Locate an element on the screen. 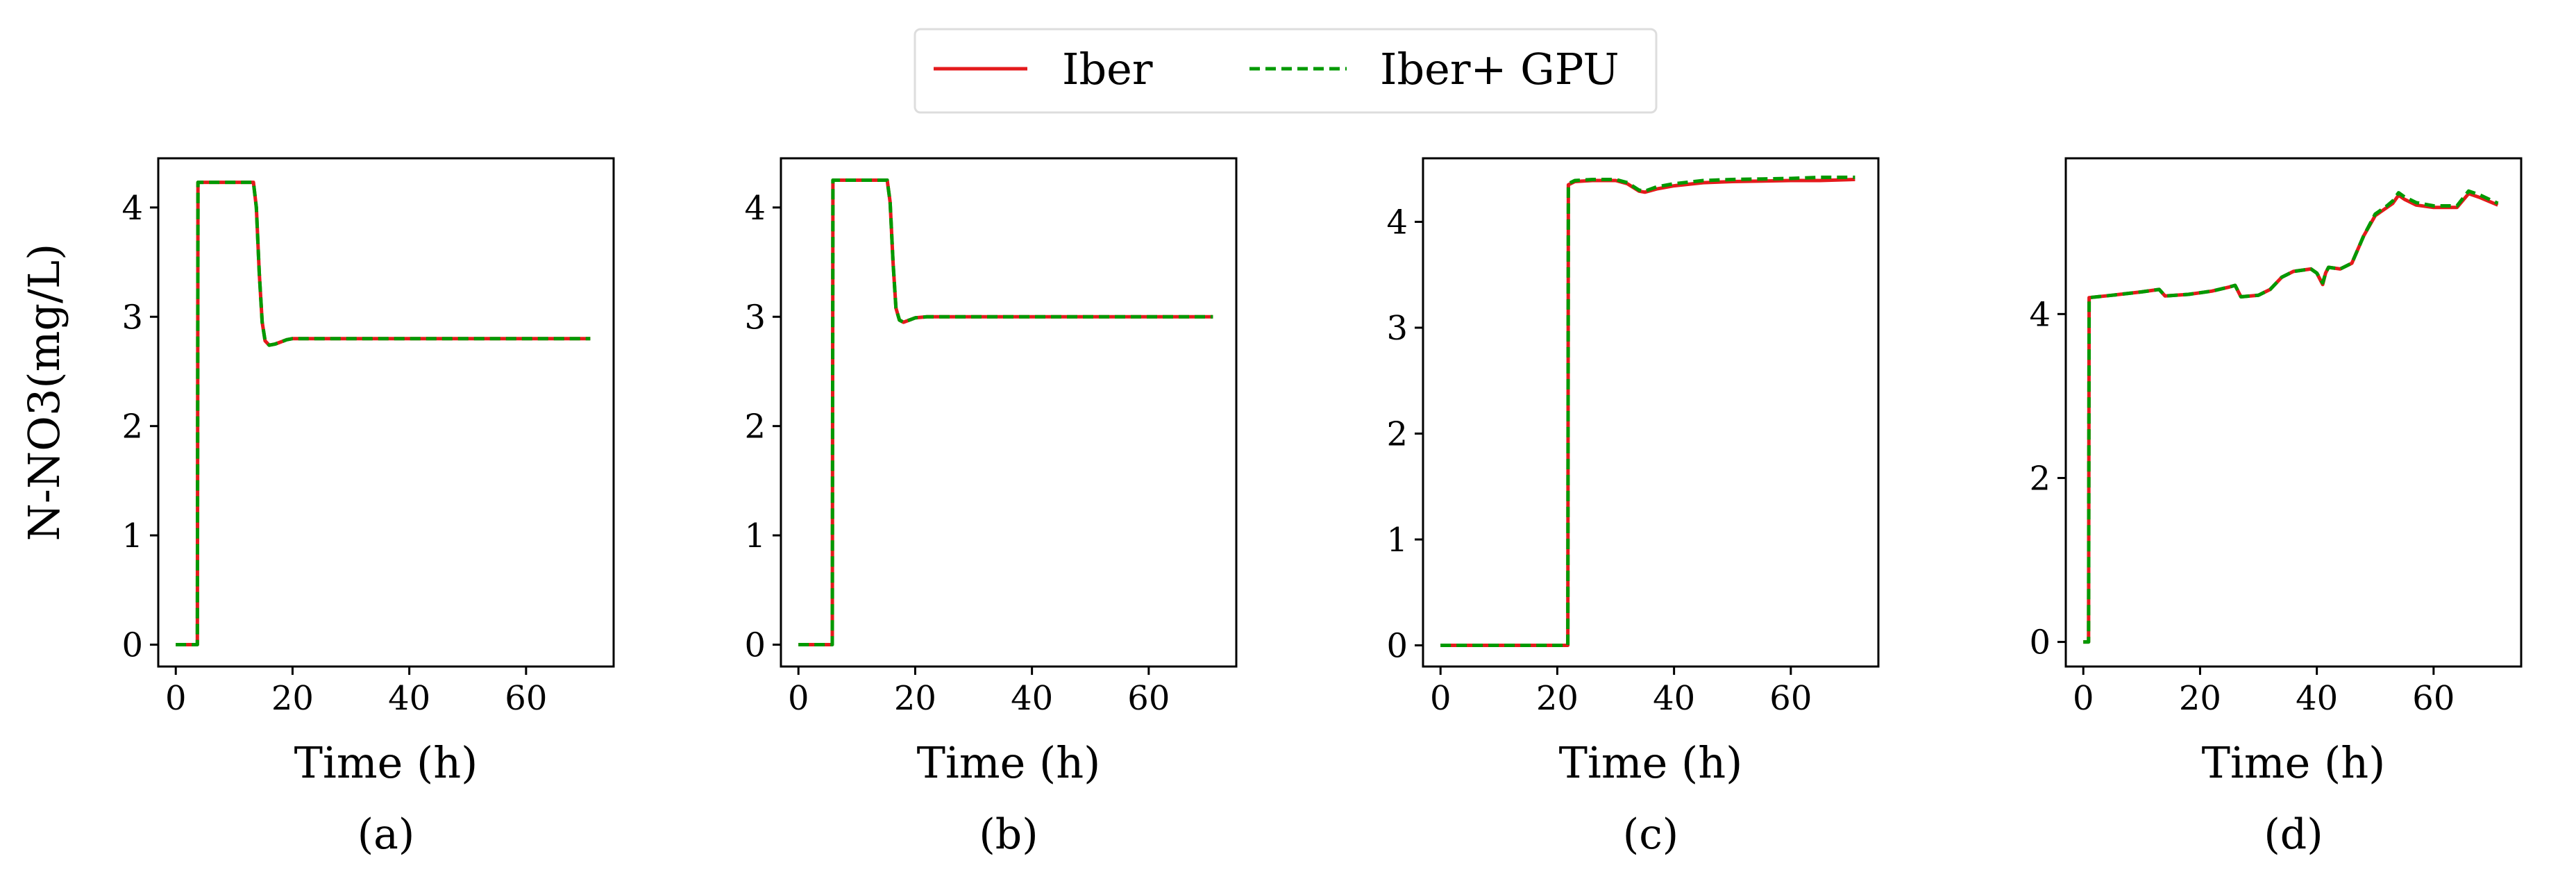 Image resolution: width=2576 pixels, height=888 pixels. legend-frame is located at coordinates (1286, 71).